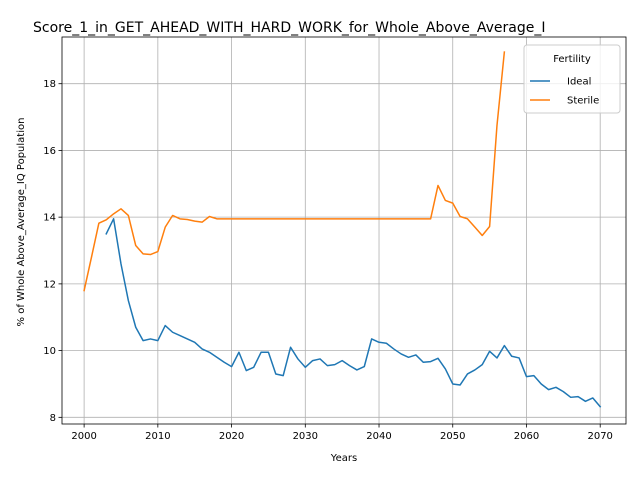 The width and height of the screenshot is (640, 480). What do you see at coordinates (378, 436) in the screenshot?
I see `x-tick-label: 2040` at bounding box center [378, 436].